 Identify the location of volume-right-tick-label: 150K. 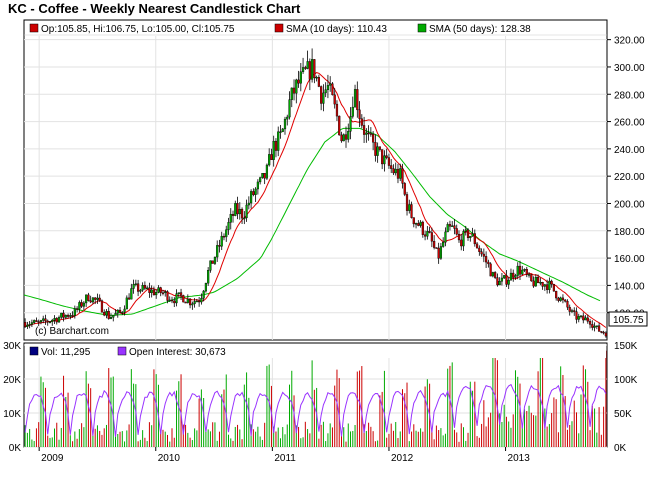
(626, 346).